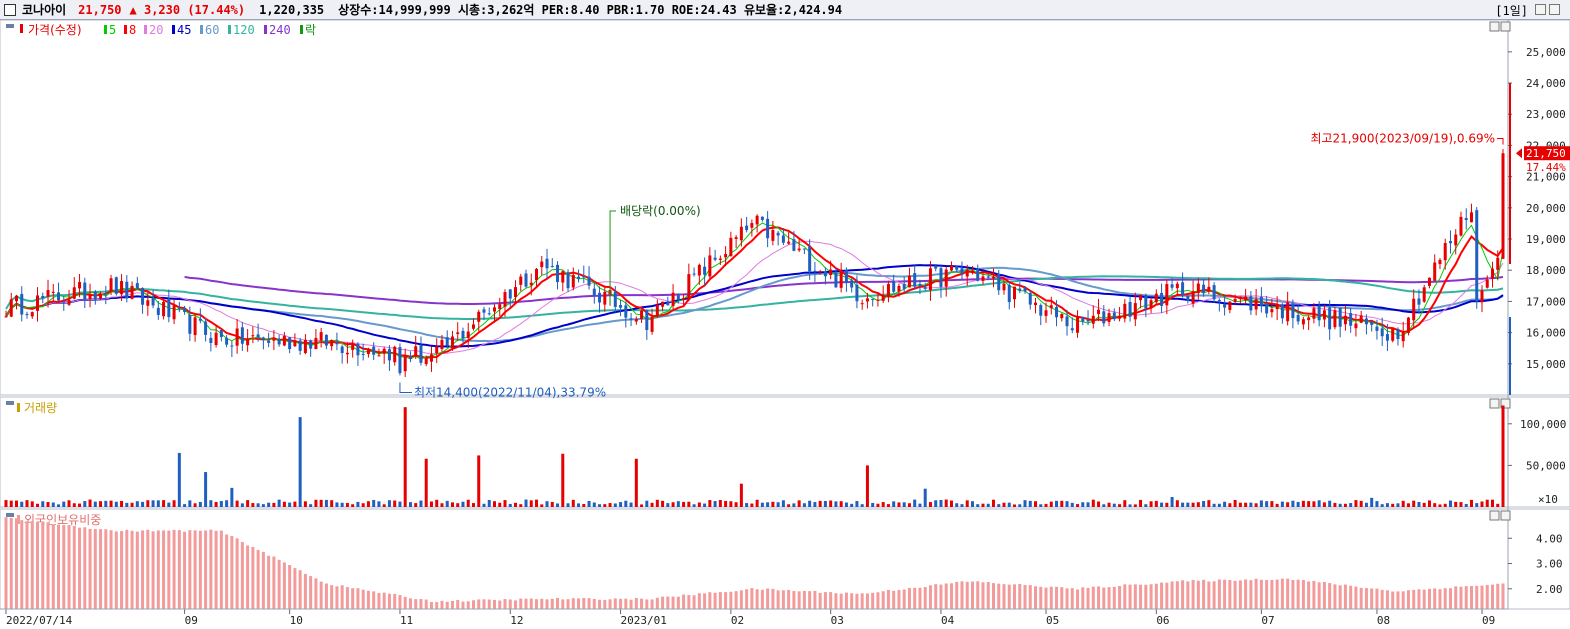 The height and width of the screenshot is (629, 1570). I want to click on stock-name: 코나아이, so click(44, 10).